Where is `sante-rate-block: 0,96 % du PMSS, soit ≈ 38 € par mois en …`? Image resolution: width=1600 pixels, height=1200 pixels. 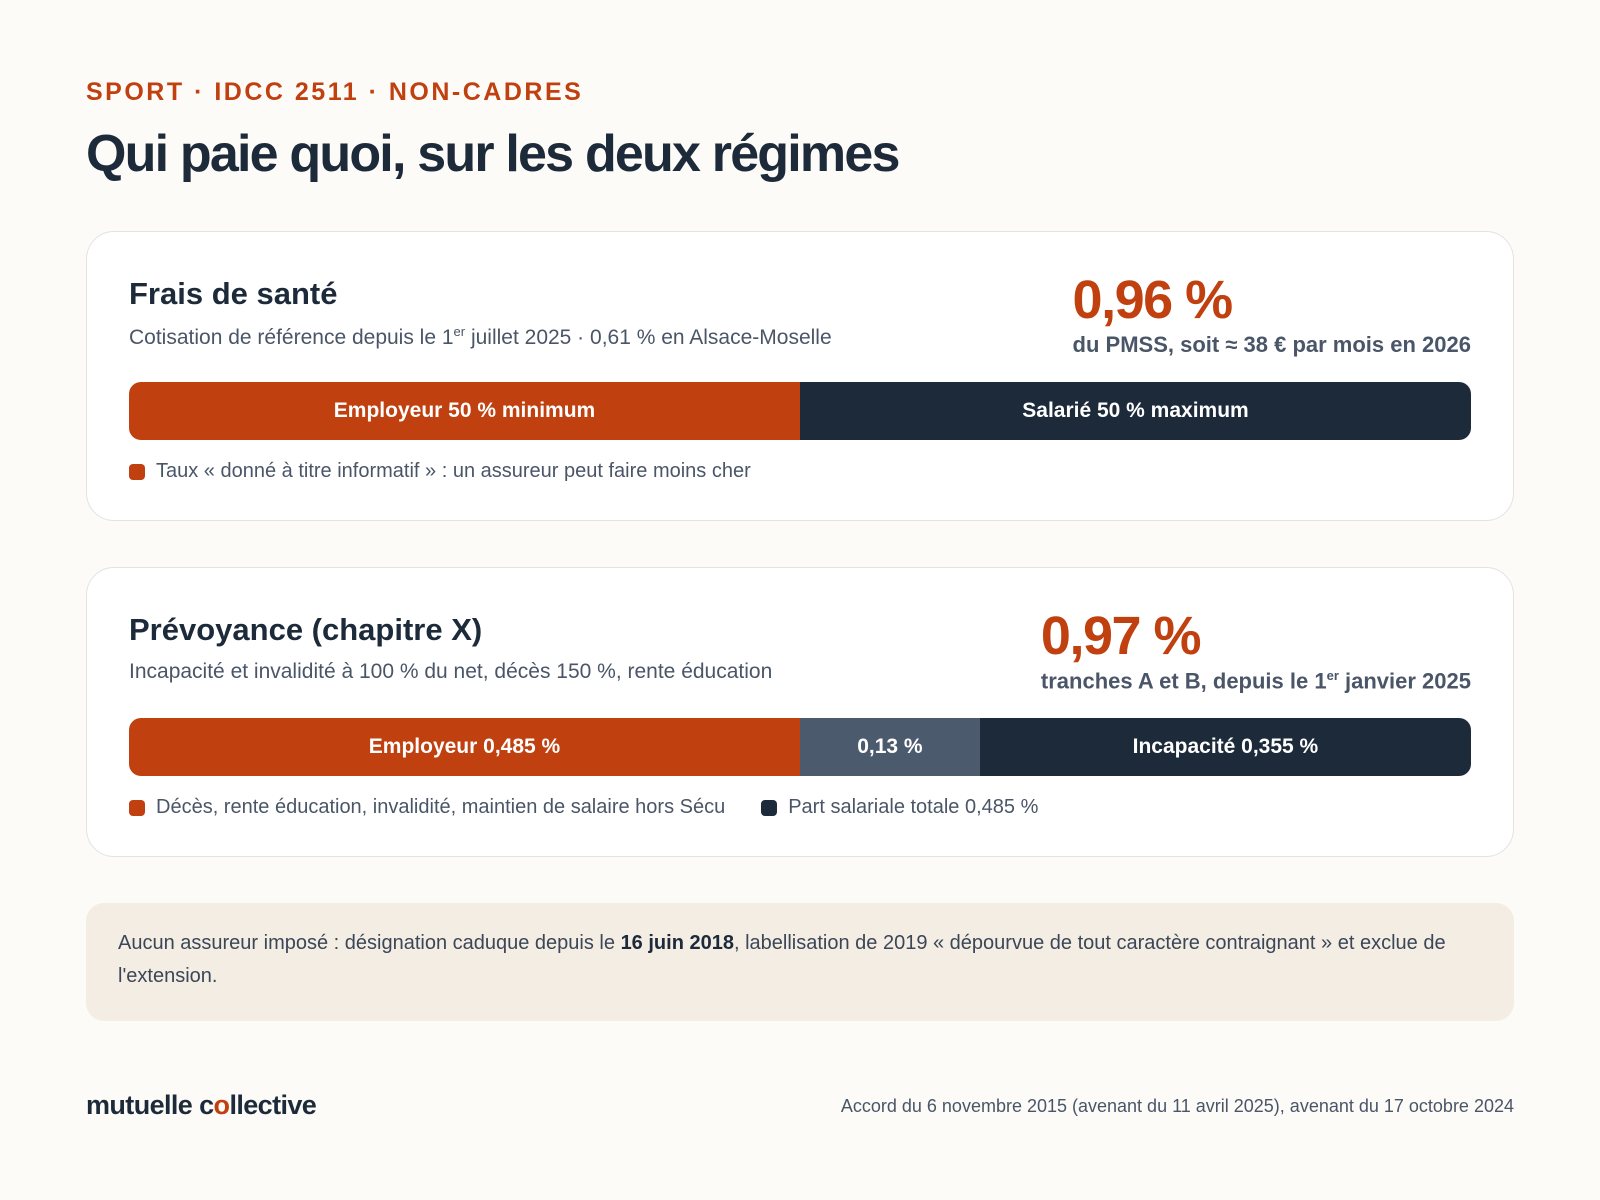 sante-rate-block: 0,96 % du PMSS, soit ≈ 38 € par mois en … is located at coordinates (1272, 314).